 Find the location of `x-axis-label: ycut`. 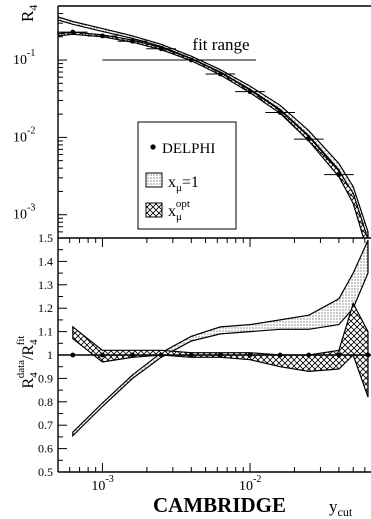

x-axis-label: ycut is located at coordinates (341, 508).